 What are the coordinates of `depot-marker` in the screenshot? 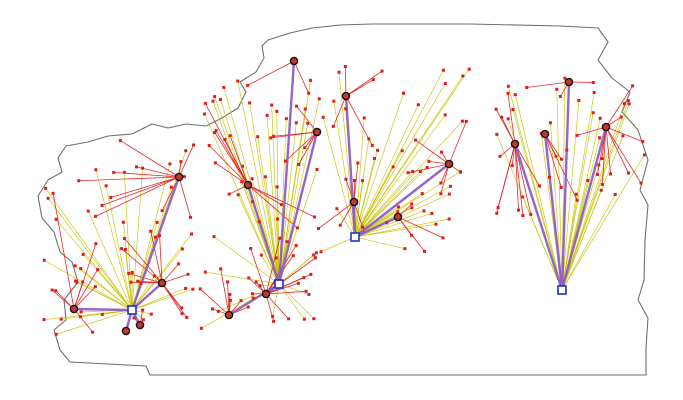 It's located at (562, 290).